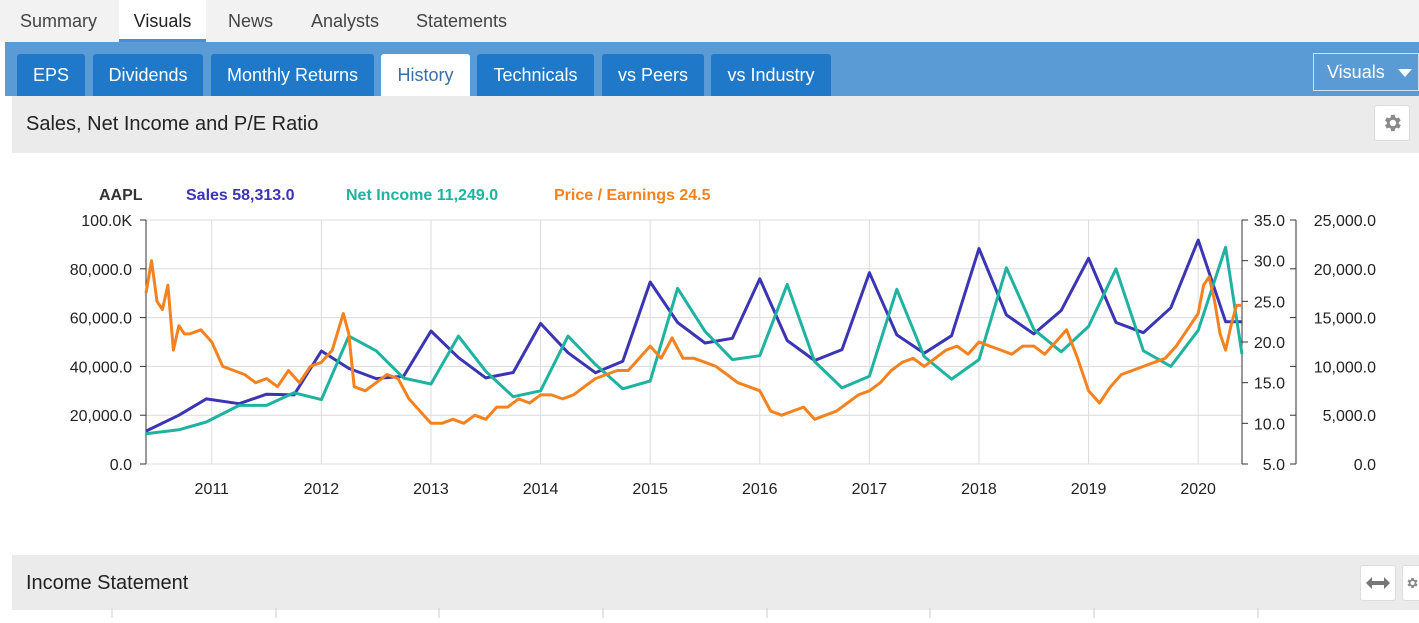 The height and width of the screenshot is (623, 1419). I want to click on expand-arrows-icon, so click(1378, 583).